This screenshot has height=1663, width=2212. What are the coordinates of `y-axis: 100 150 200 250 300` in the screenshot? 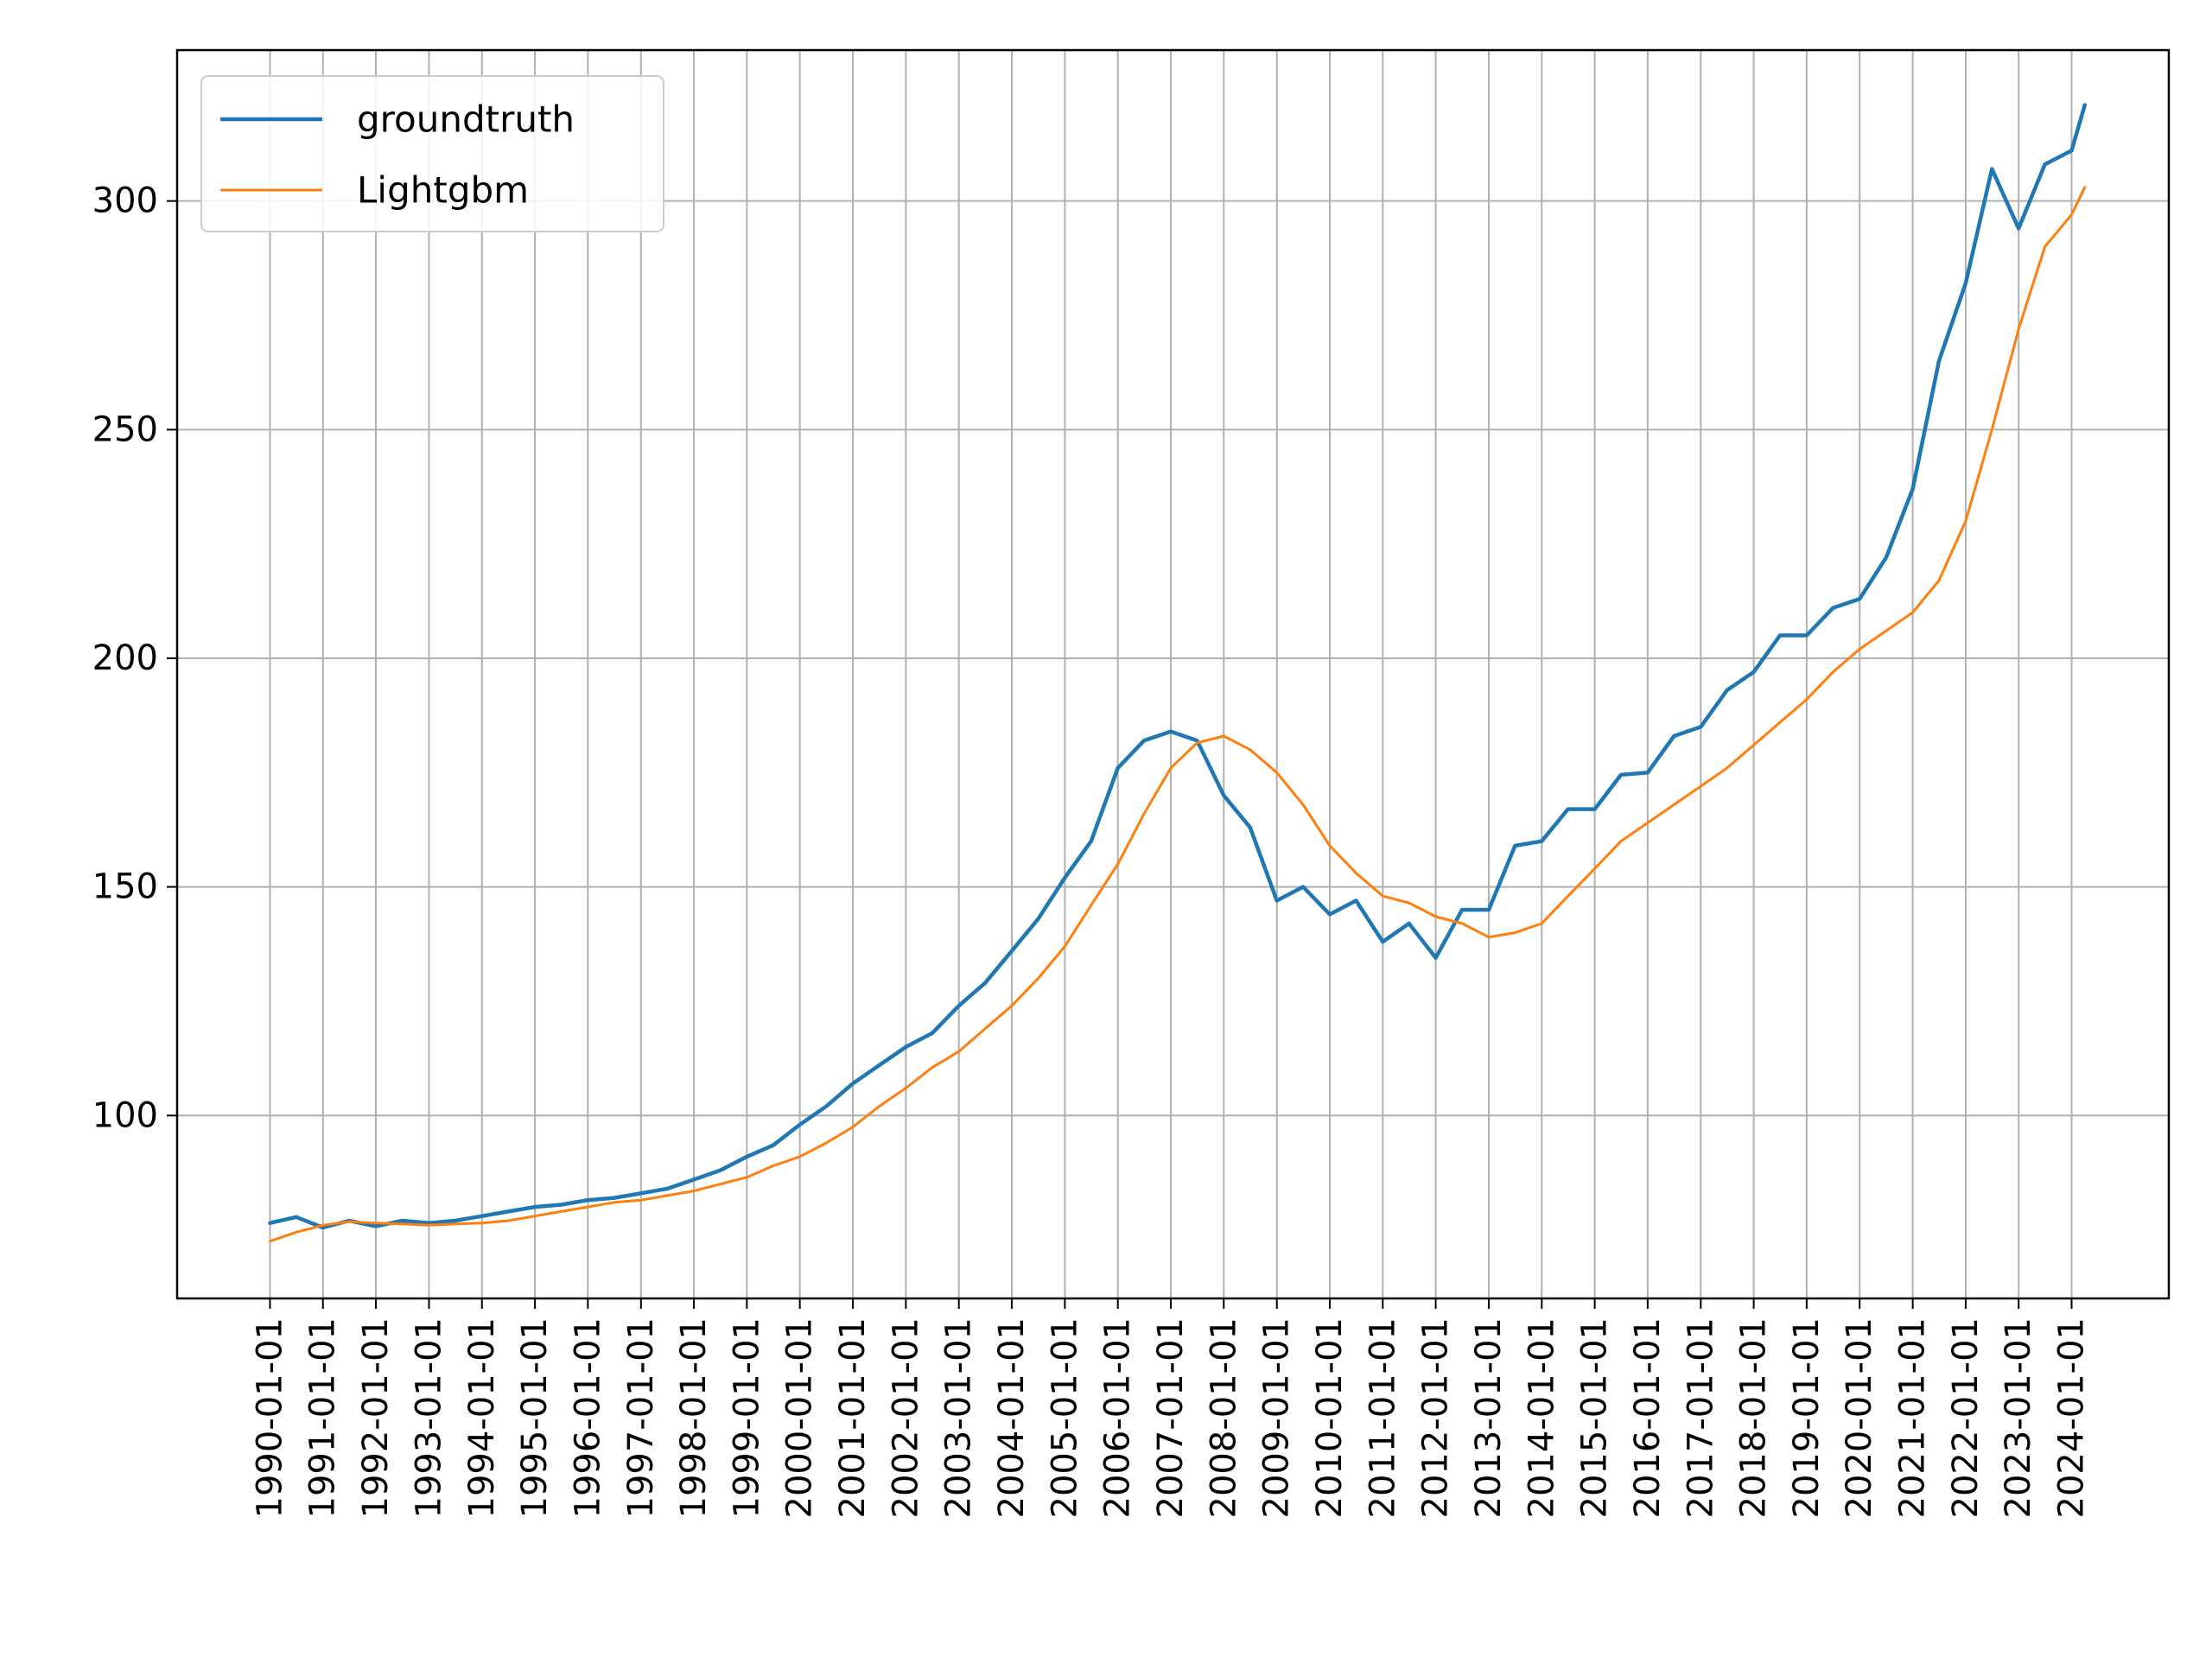 It's located at (134, 658).